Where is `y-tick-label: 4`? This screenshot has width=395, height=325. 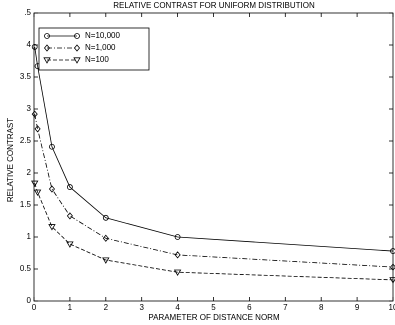 y-tick-label: 4 is located at coordinates (29, 44).